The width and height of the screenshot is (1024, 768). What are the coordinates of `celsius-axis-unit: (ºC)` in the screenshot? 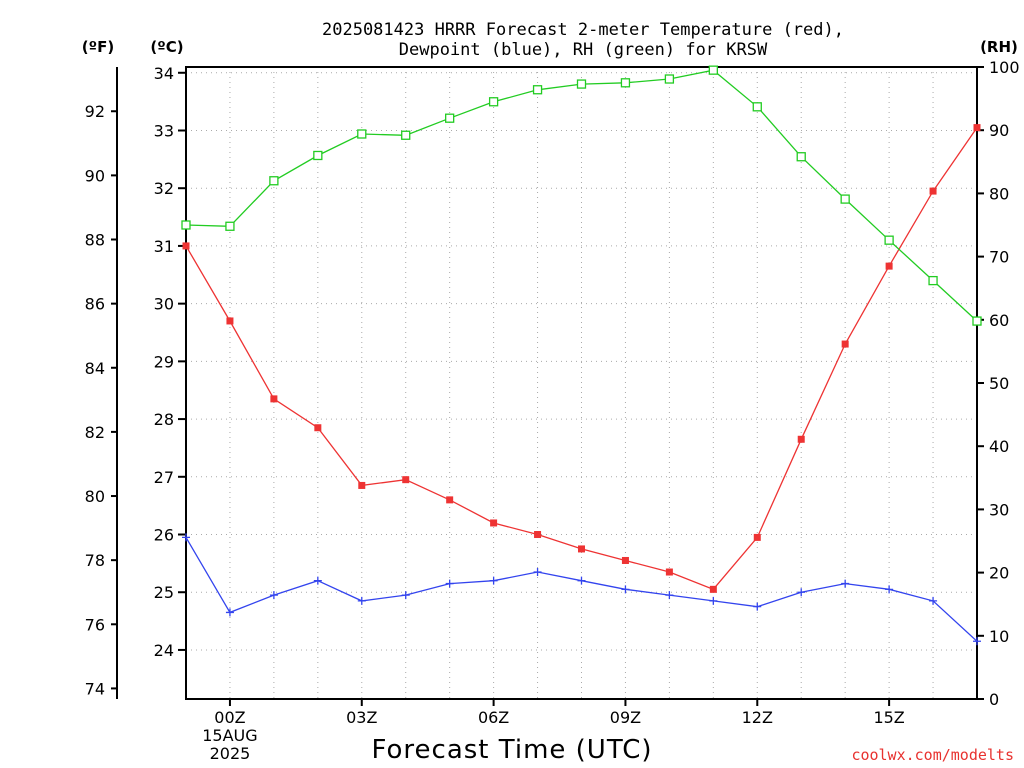 It's located at (166, 47).